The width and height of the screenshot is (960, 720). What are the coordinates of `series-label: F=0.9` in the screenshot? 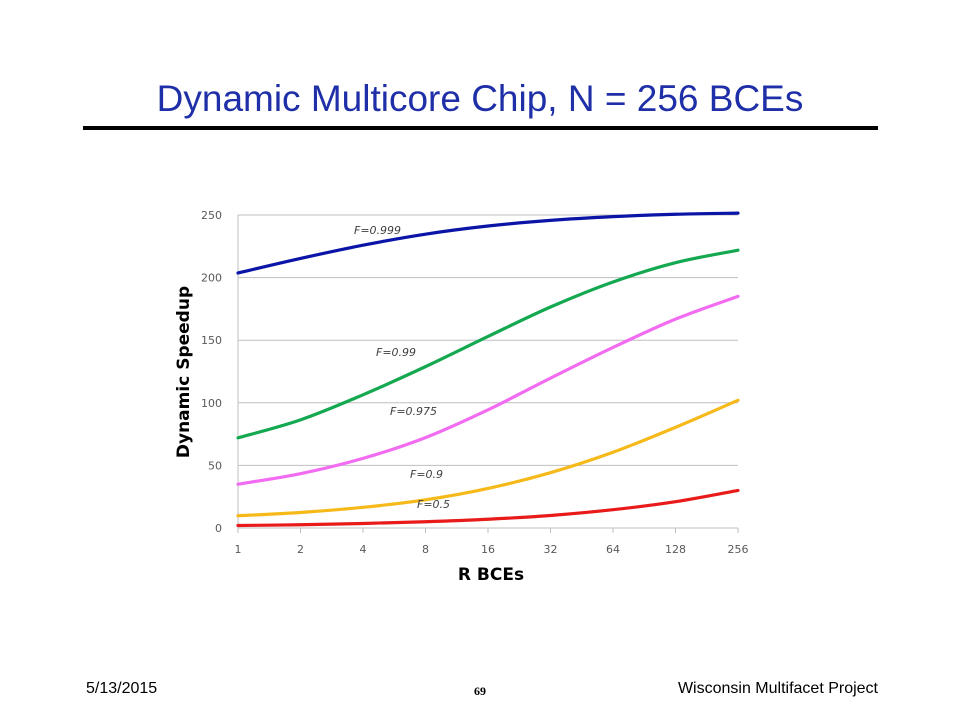 It's located at (426, 474).